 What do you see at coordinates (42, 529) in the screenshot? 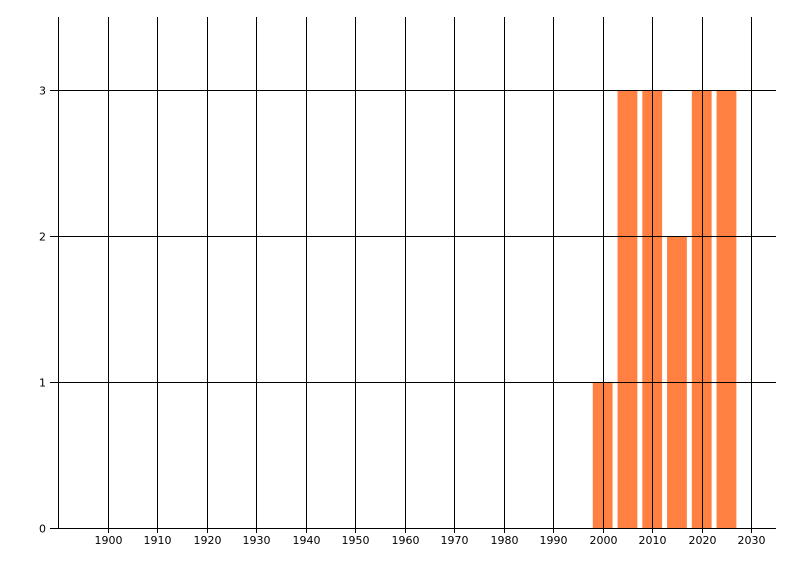
I see `y-tick-label-0: 0` at bounding box center [42, 529].